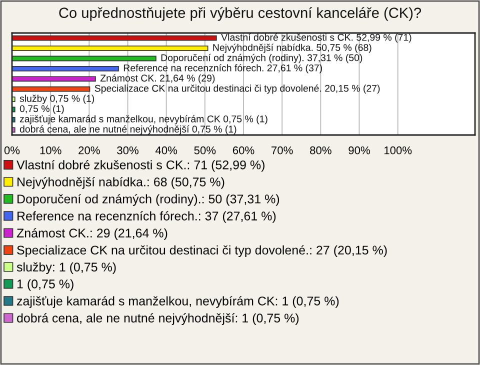 Image resolution: width=480 pixels, height=365 pixels. I want to click on x-tick-label: 60%, so click(243, 150).